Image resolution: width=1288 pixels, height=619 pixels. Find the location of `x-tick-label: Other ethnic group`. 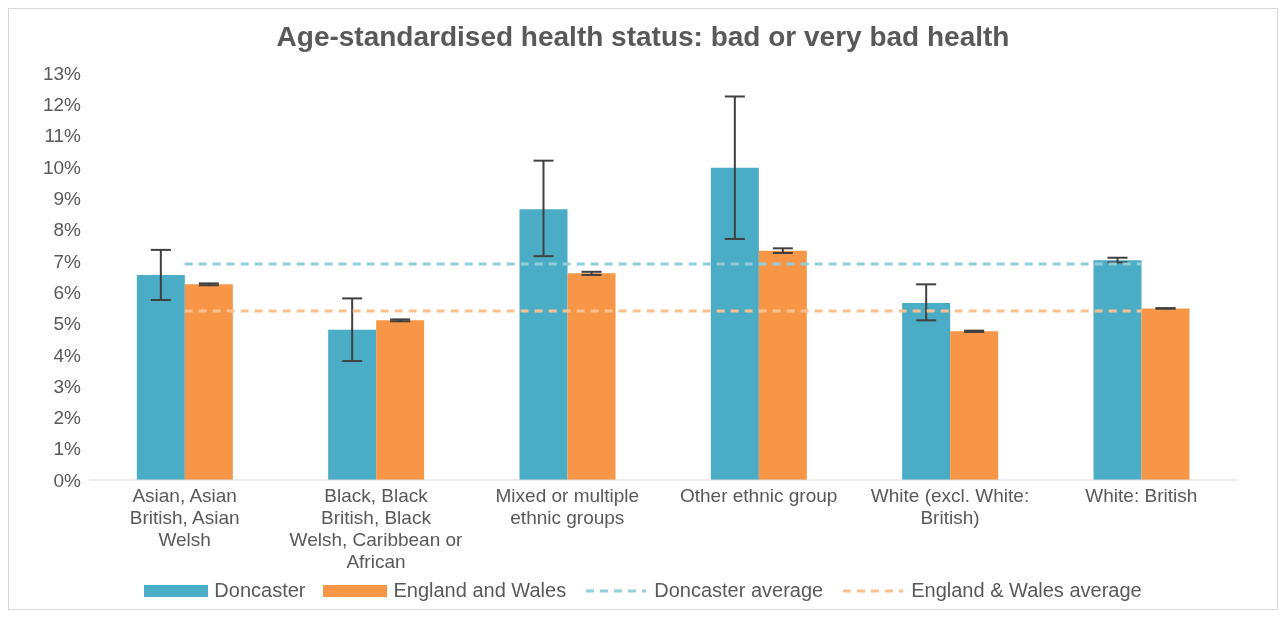

x-tick-label: Other ethnic group is located at coordinates (758, 495).